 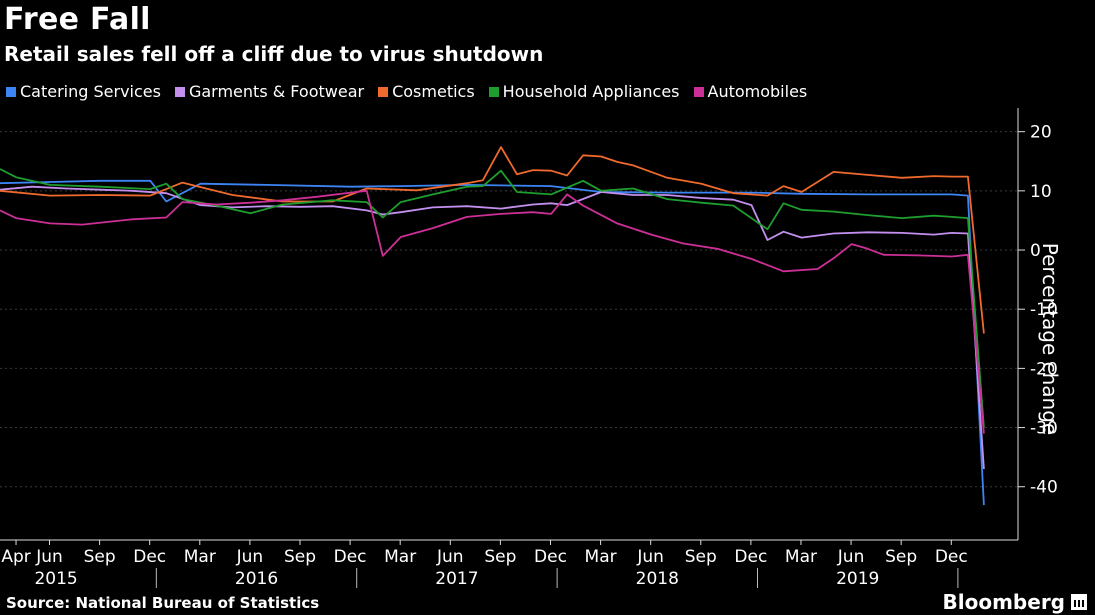 I want to click on legend-item: Household Appliances, so click(x=584, y=91).